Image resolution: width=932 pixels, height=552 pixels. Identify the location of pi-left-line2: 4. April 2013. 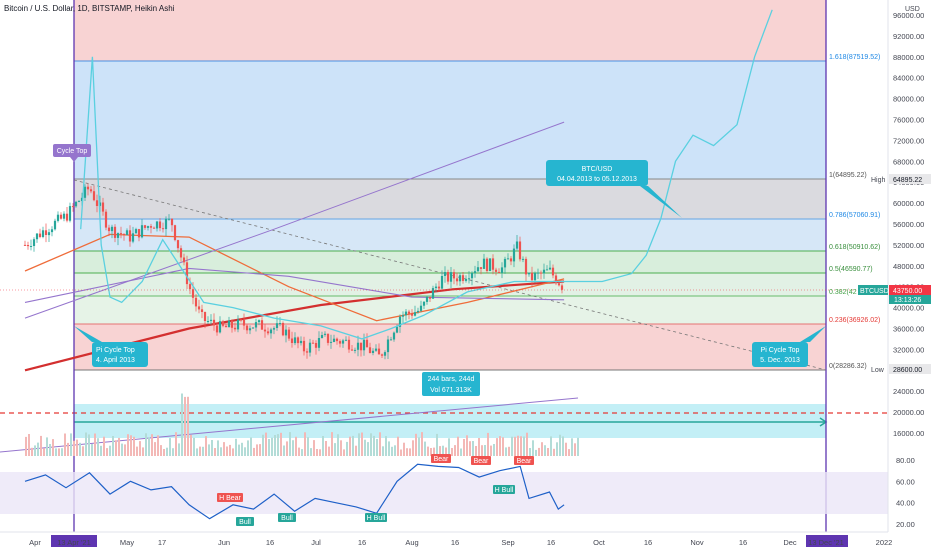
(115, 360).